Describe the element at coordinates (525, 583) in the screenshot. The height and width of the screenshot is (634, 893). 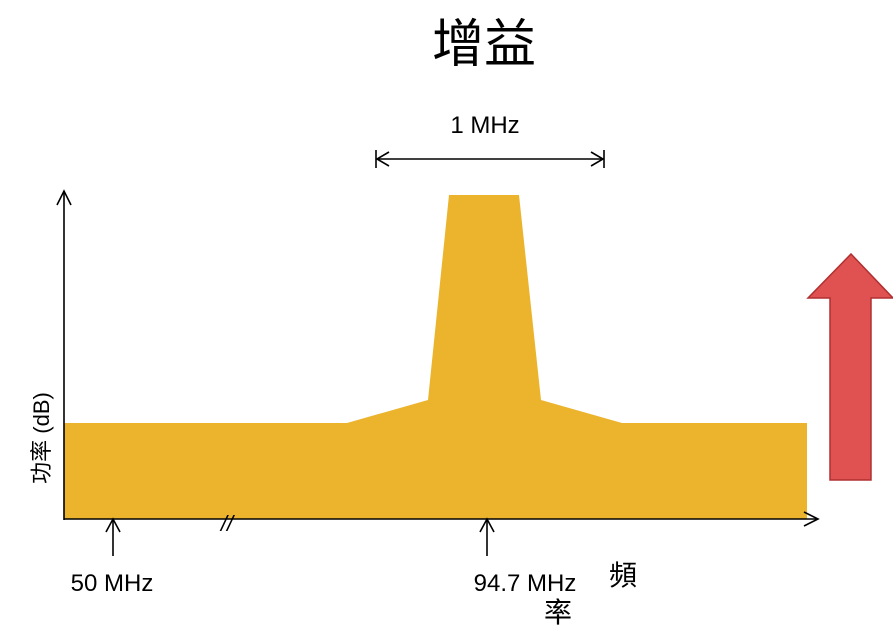
I see `center-frequency-label: 94.7 MHz` at that location.